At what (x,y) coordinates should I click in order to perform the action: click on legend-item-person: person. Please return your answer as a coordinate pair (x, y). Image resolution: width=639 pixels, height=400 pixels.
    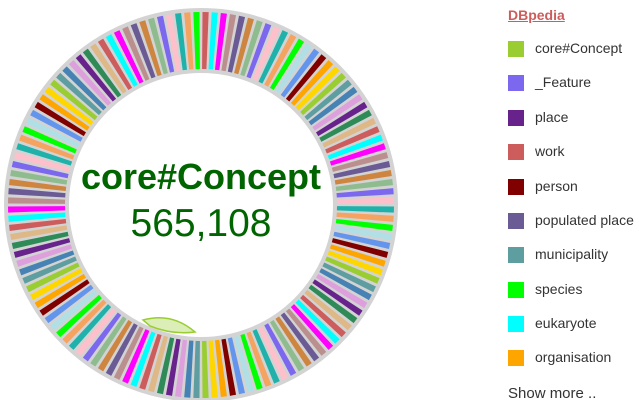
    Looking at the image, I should click on (573, 187).